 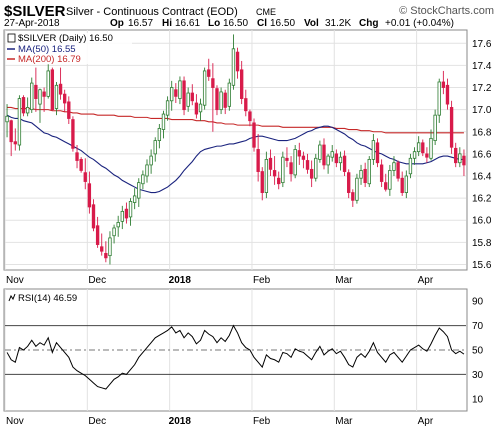 What do you see at coordinates (35, 11) in the screenshot?
I see `symbol-label: $SILVER` at bounding box center [35, 11].